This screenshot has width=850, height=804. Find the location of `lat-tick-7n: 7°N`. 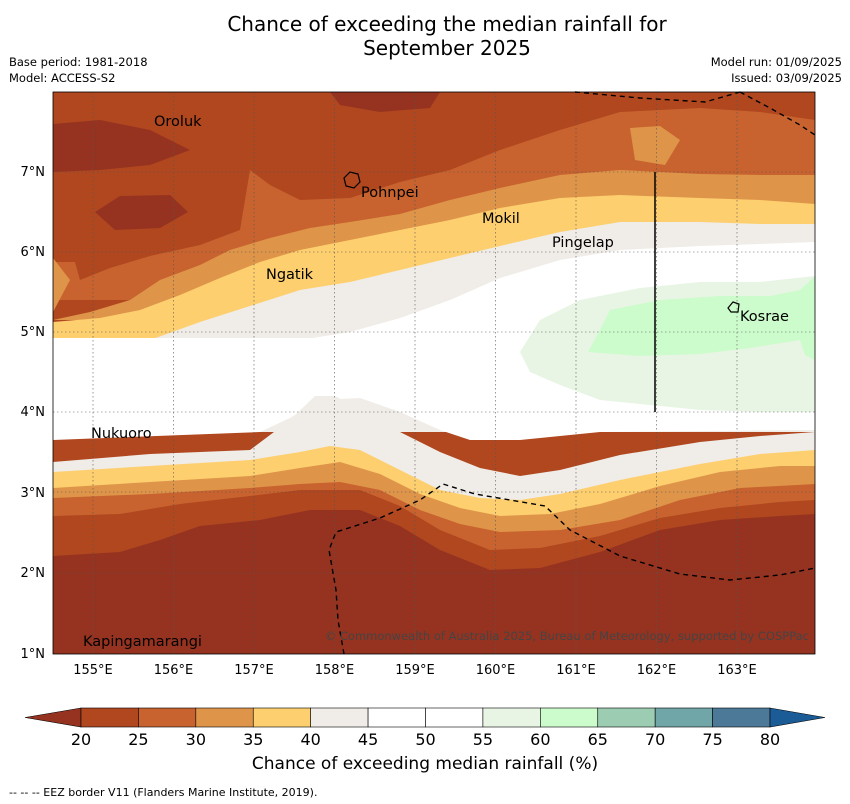

lat-tick-7n: 7°N is located at coordinates (33, 172).